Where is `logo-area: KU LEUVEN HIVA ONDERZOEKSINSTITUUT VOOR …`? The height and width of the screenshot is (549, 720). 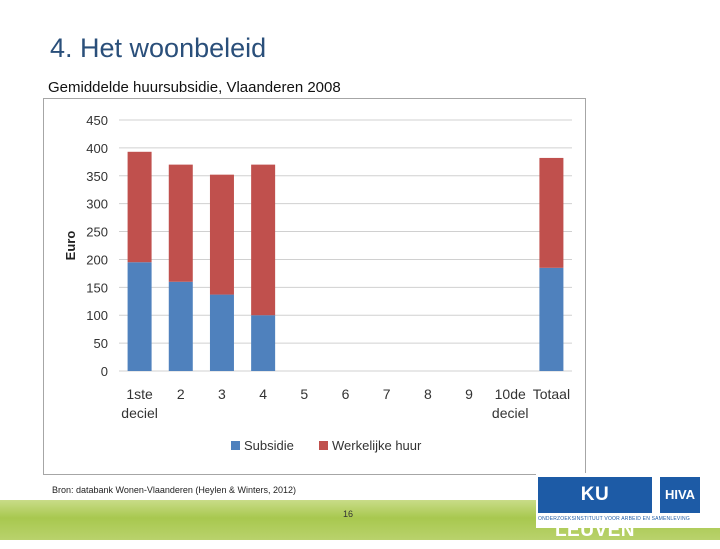
logo-area: KU LEUVEN HIVA ONDERZOEKSINSTITUUT VOOR … is located at coordinates (628, 507).